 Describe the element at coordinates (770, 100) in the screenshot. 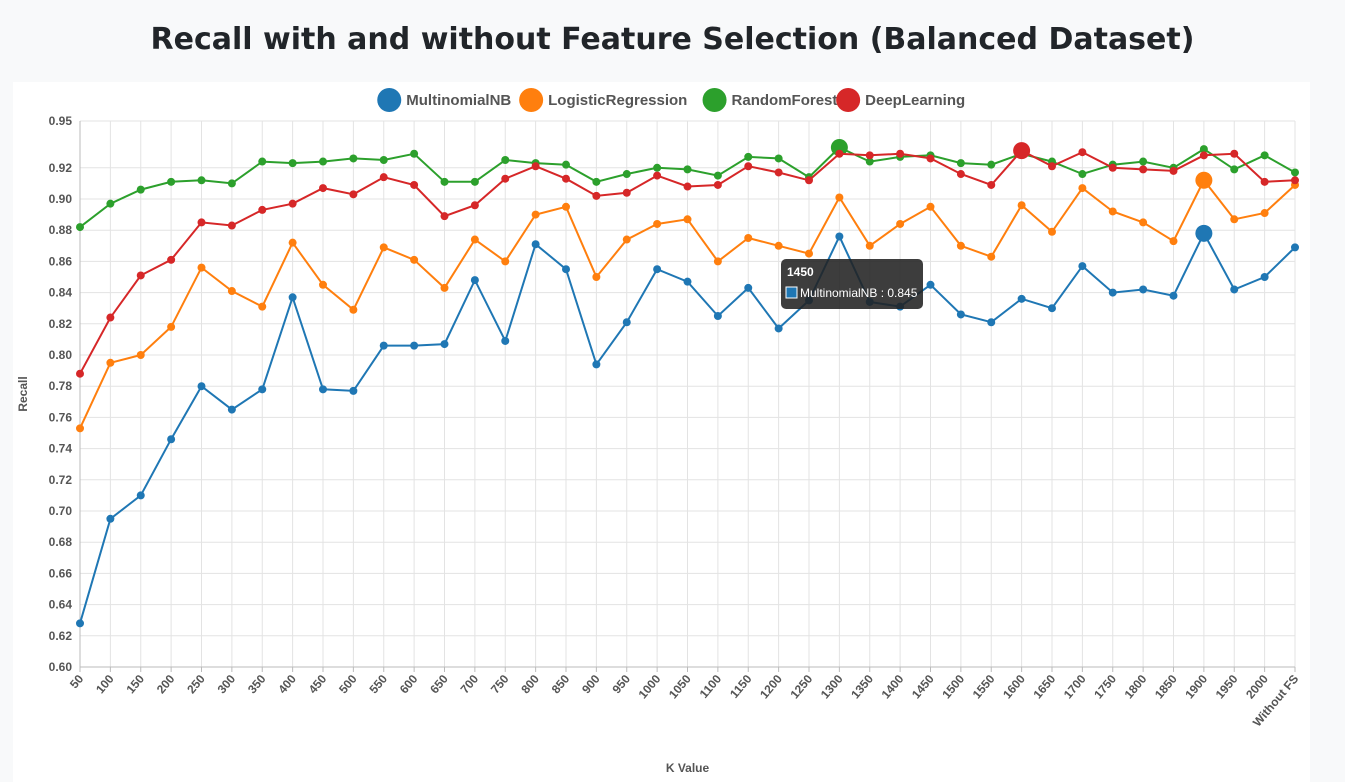

I see `legend-item-randomforest: RandomForest` at that location.